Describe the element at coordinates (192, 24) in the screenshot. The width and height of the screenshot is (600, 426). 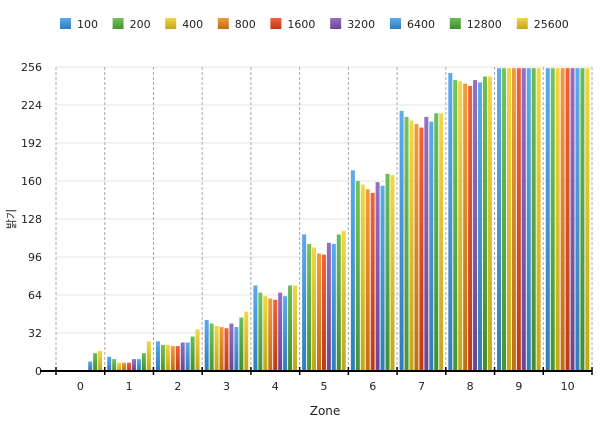
I see `legend-label: 400` at that location.